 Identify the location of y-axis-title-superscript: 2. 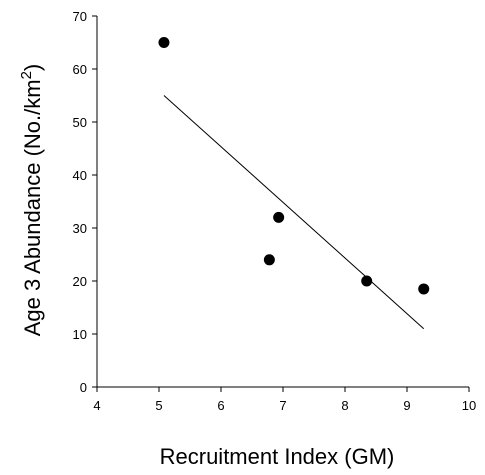
(26, 75).